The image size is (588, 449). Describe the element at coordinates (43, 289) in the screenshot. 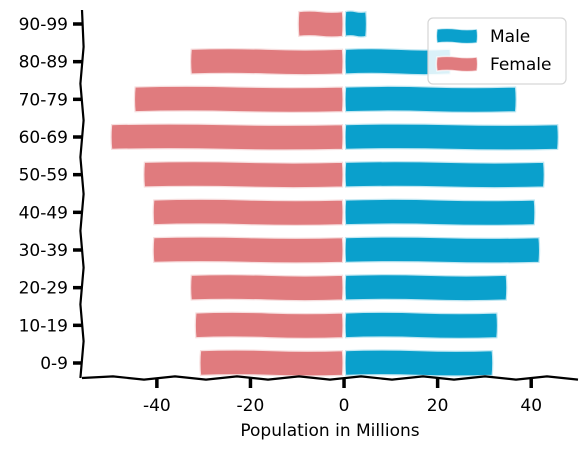

I see `y-tick-label: 20-29` at that location.